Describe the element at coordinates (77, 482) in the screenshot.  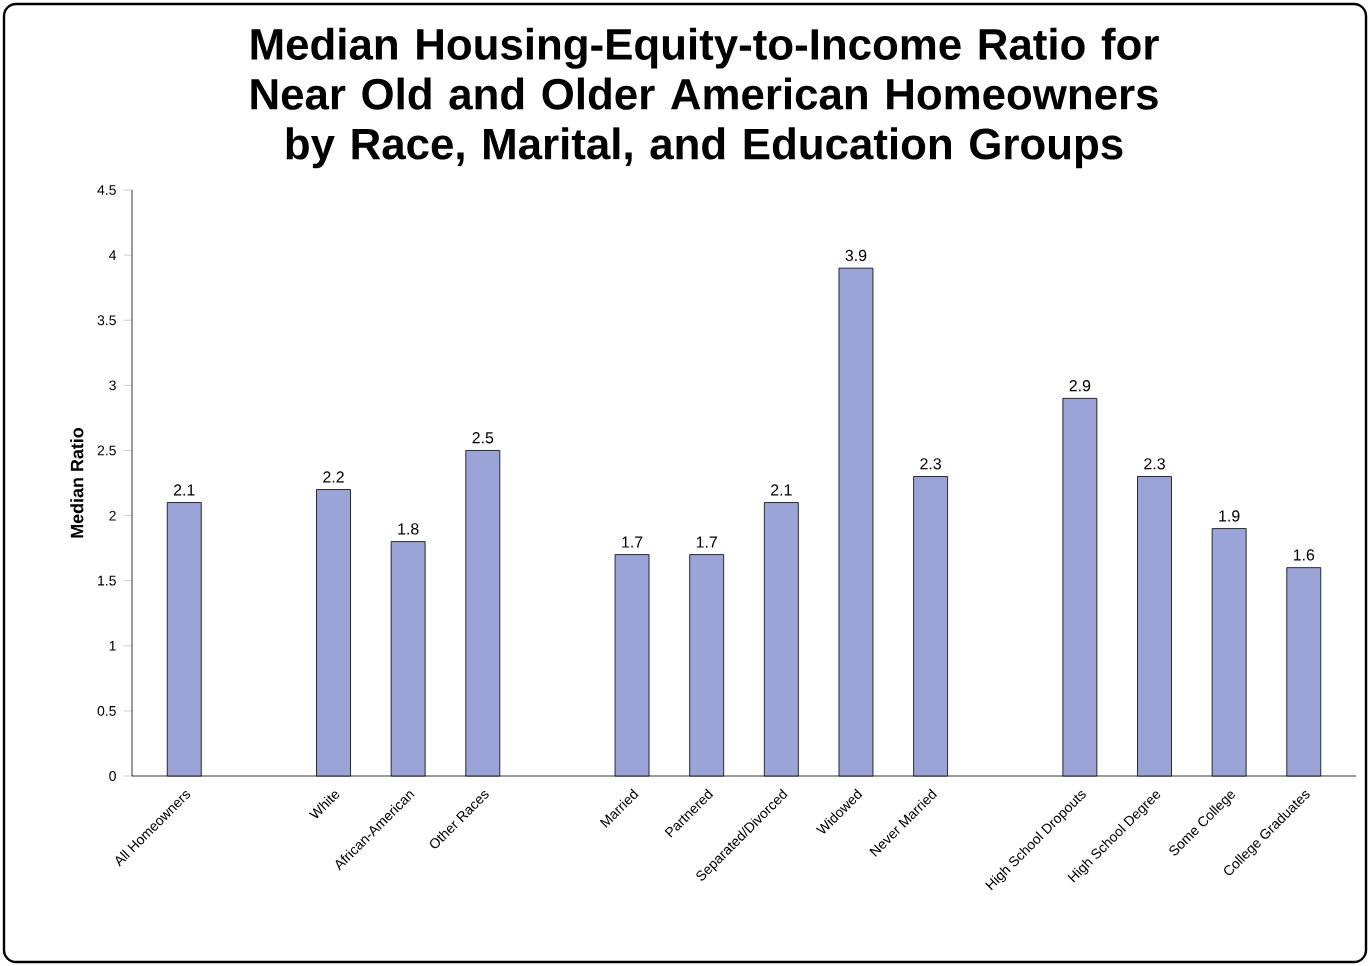
I see `y-axis-title: Median Ratio` at that location.